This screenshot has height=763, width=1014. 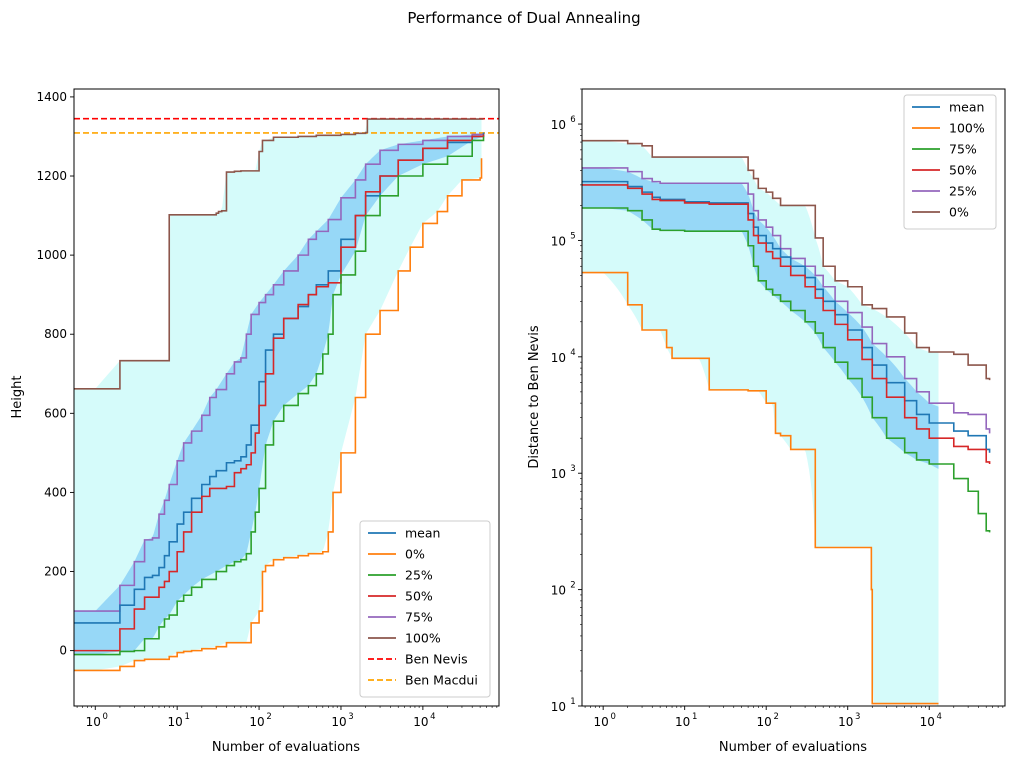 What do you see at coordinates (55, 374) in the screenshot?
I see `height-y-ticks: 0 200 400 600 800 1000 1200 1400` at bounding box center [55, 374].